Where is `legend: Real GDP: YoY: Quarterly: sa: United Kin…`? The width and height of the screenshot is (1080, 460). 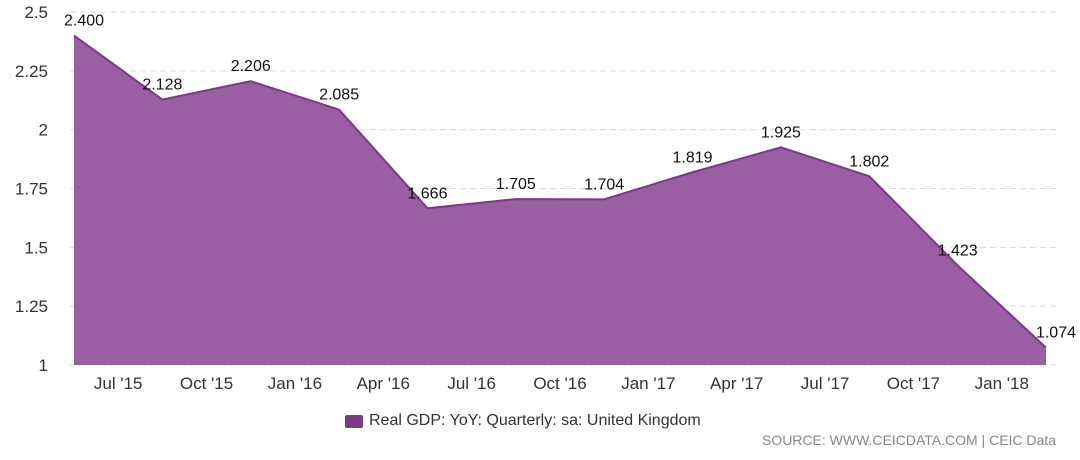 legend: Real GDP: YoY: Quarterly: sa: United Kin… is located at coordinates (523, 421).